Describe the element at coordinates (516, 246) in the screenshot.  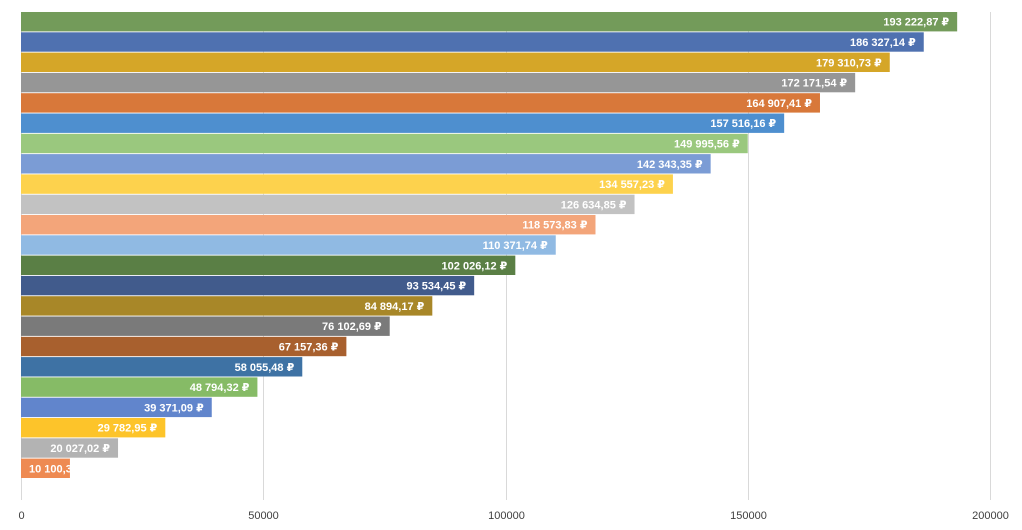
I see `bar-value-label: 110 371,74 ₽` at that location.